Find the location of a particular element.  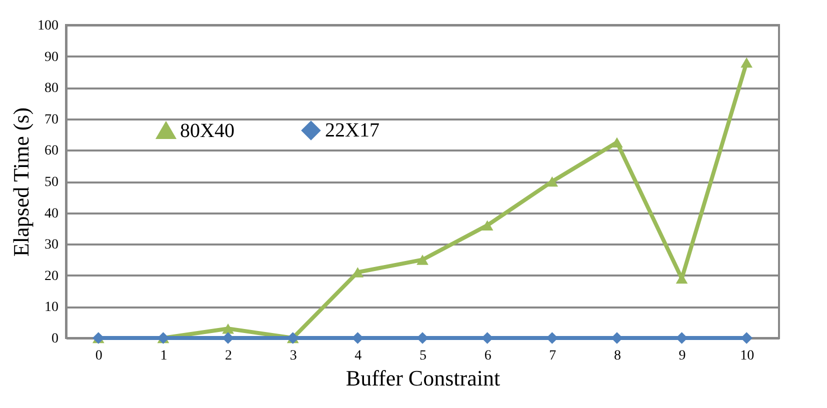

x-axis-title: Buffer Constraint is located at coordinates (423, 378).